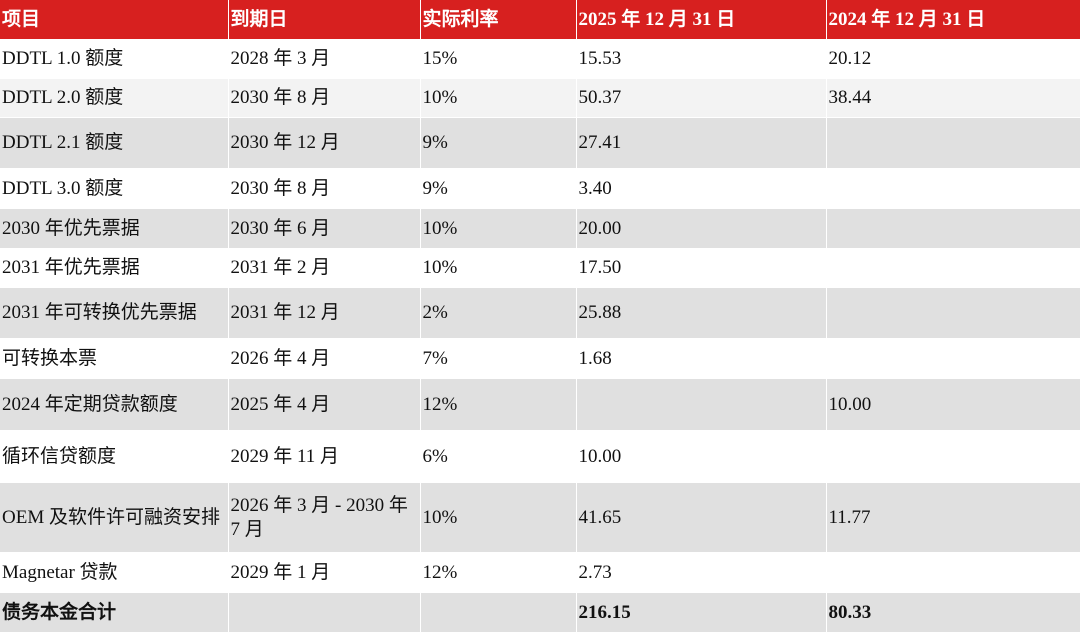 The image size is (1080, 632). Describe the element at coordinates (701, 358) in the screenshot. I see `table-cell: 1.68` at that location.